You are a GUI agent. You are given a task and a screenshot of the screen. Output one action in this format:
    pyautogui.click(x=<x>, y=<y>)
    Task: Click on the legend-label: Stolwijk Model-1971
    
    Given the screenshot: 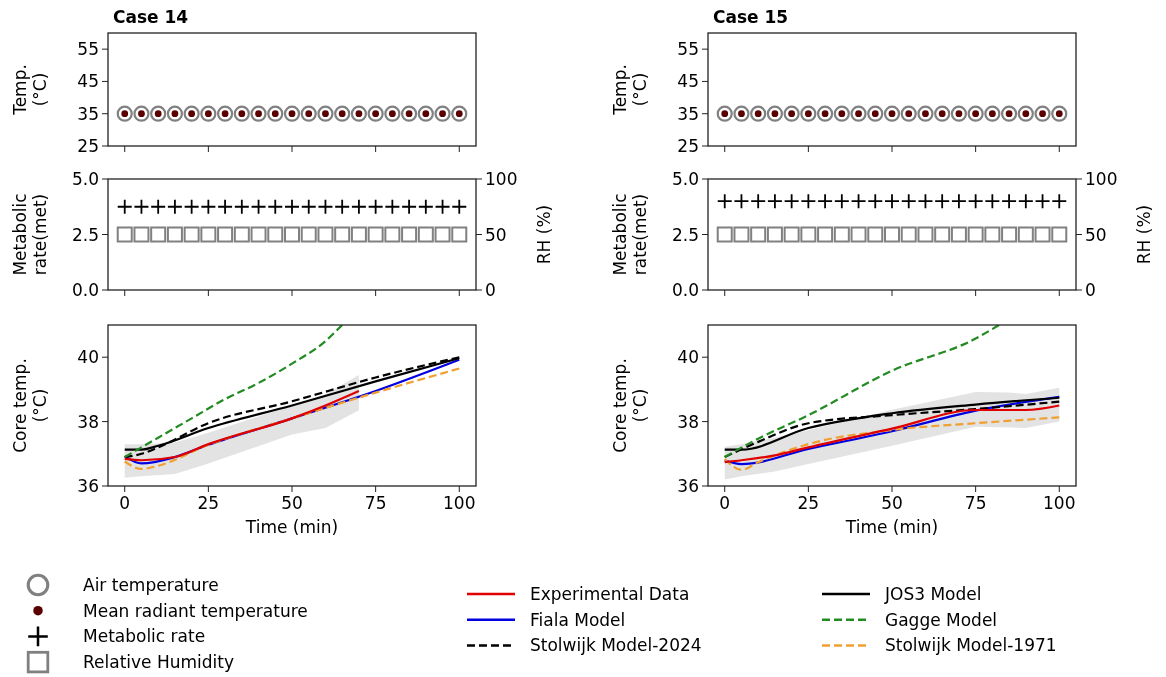 What is the action you would take?
    pyautogui.click(x=971, y=645)
    